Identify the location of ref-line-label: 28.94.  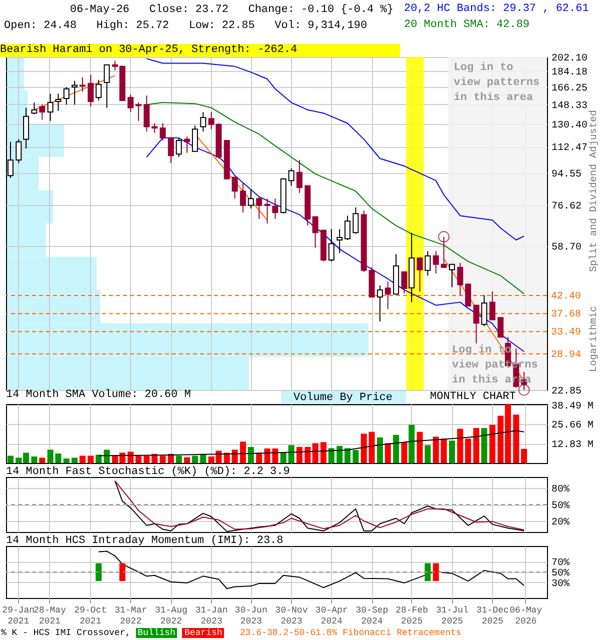
(566, 355).